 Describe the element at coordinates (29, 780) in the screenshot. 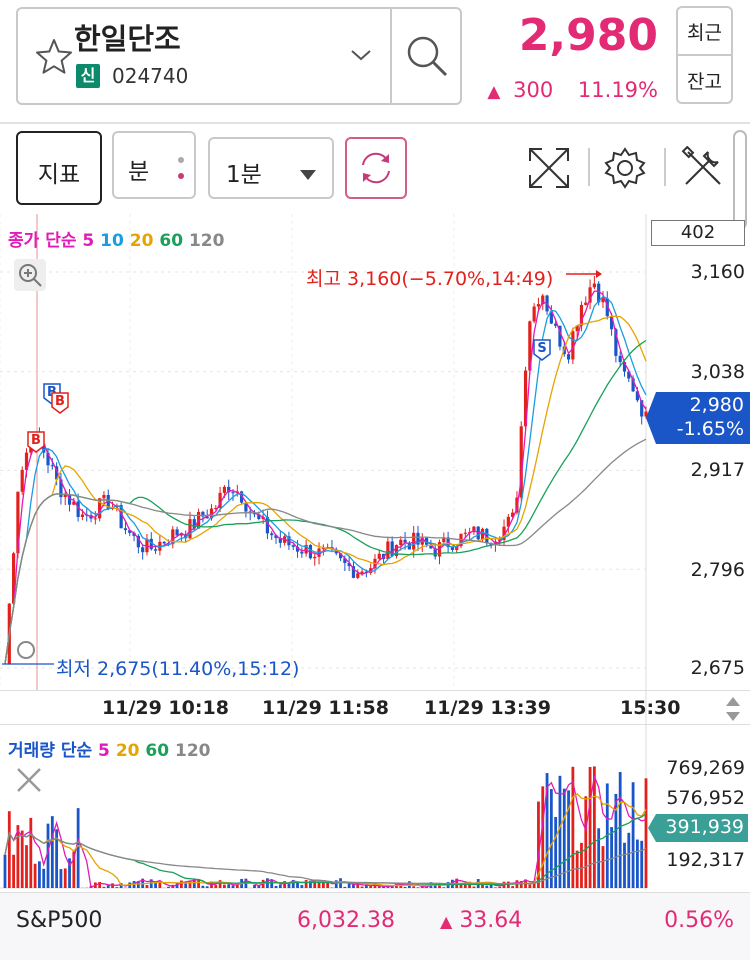

I see `close-icon` at that location.